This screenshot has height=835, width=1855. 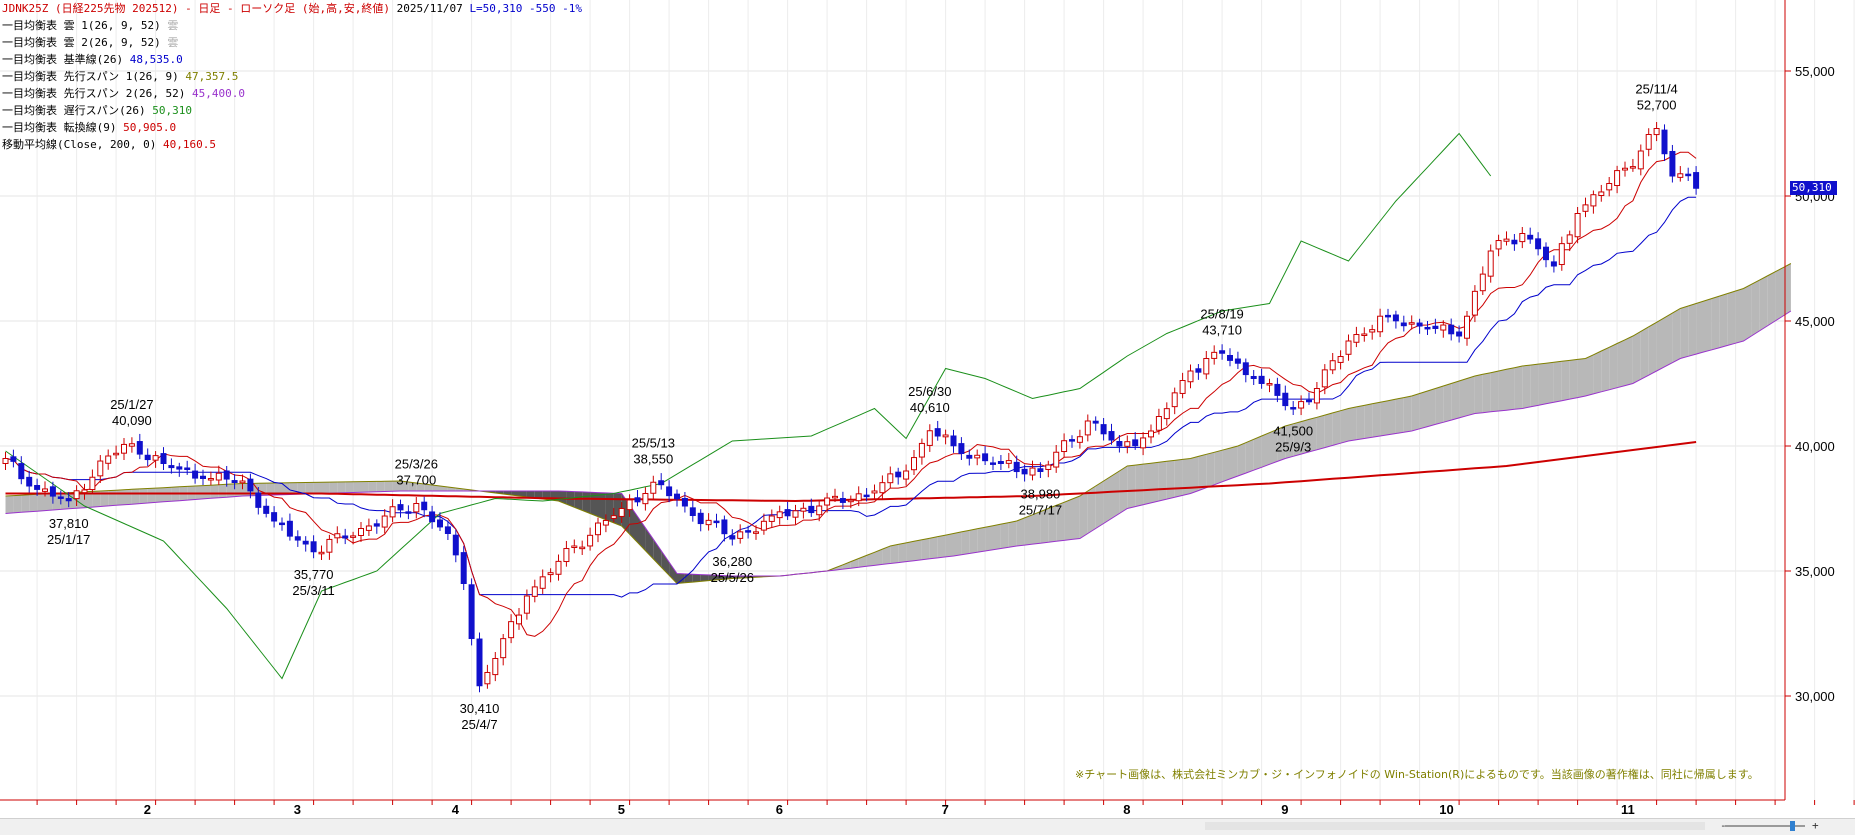 I want to click on annotation-text: 25/4/7, so click(x=479, y=724).